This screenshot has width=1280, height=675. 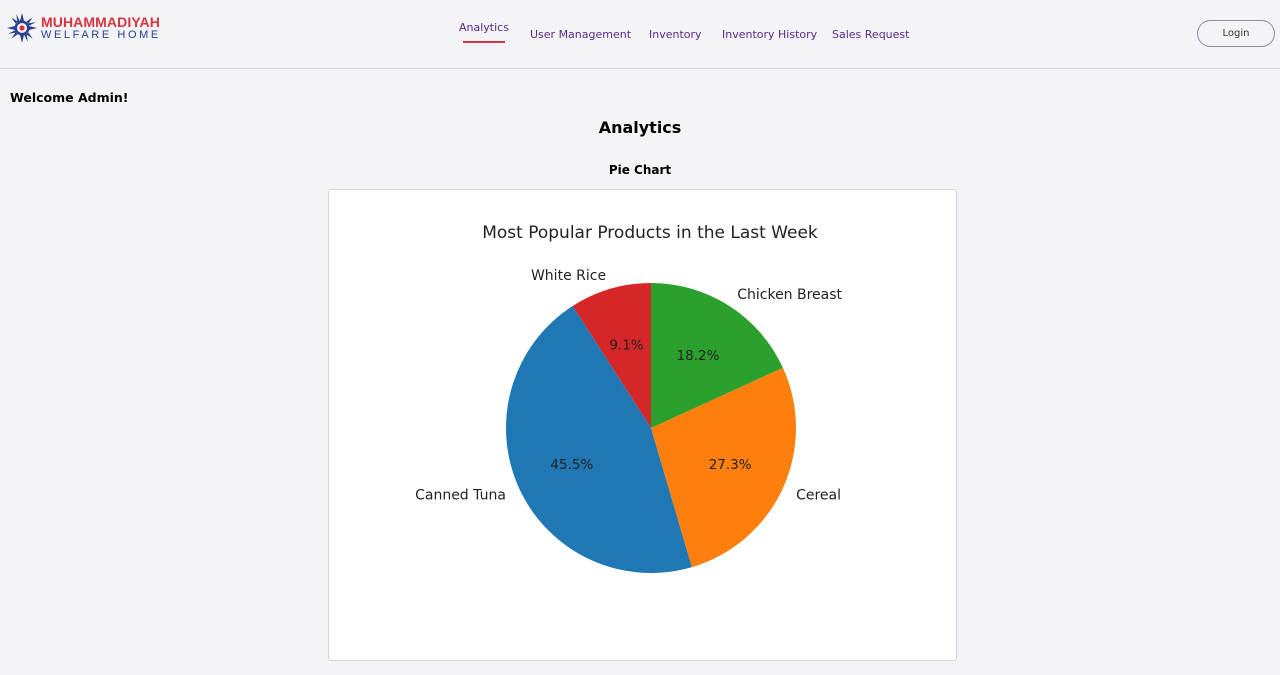 I want to click on pie-category-label: Cereal, so click(x=818, y=495).